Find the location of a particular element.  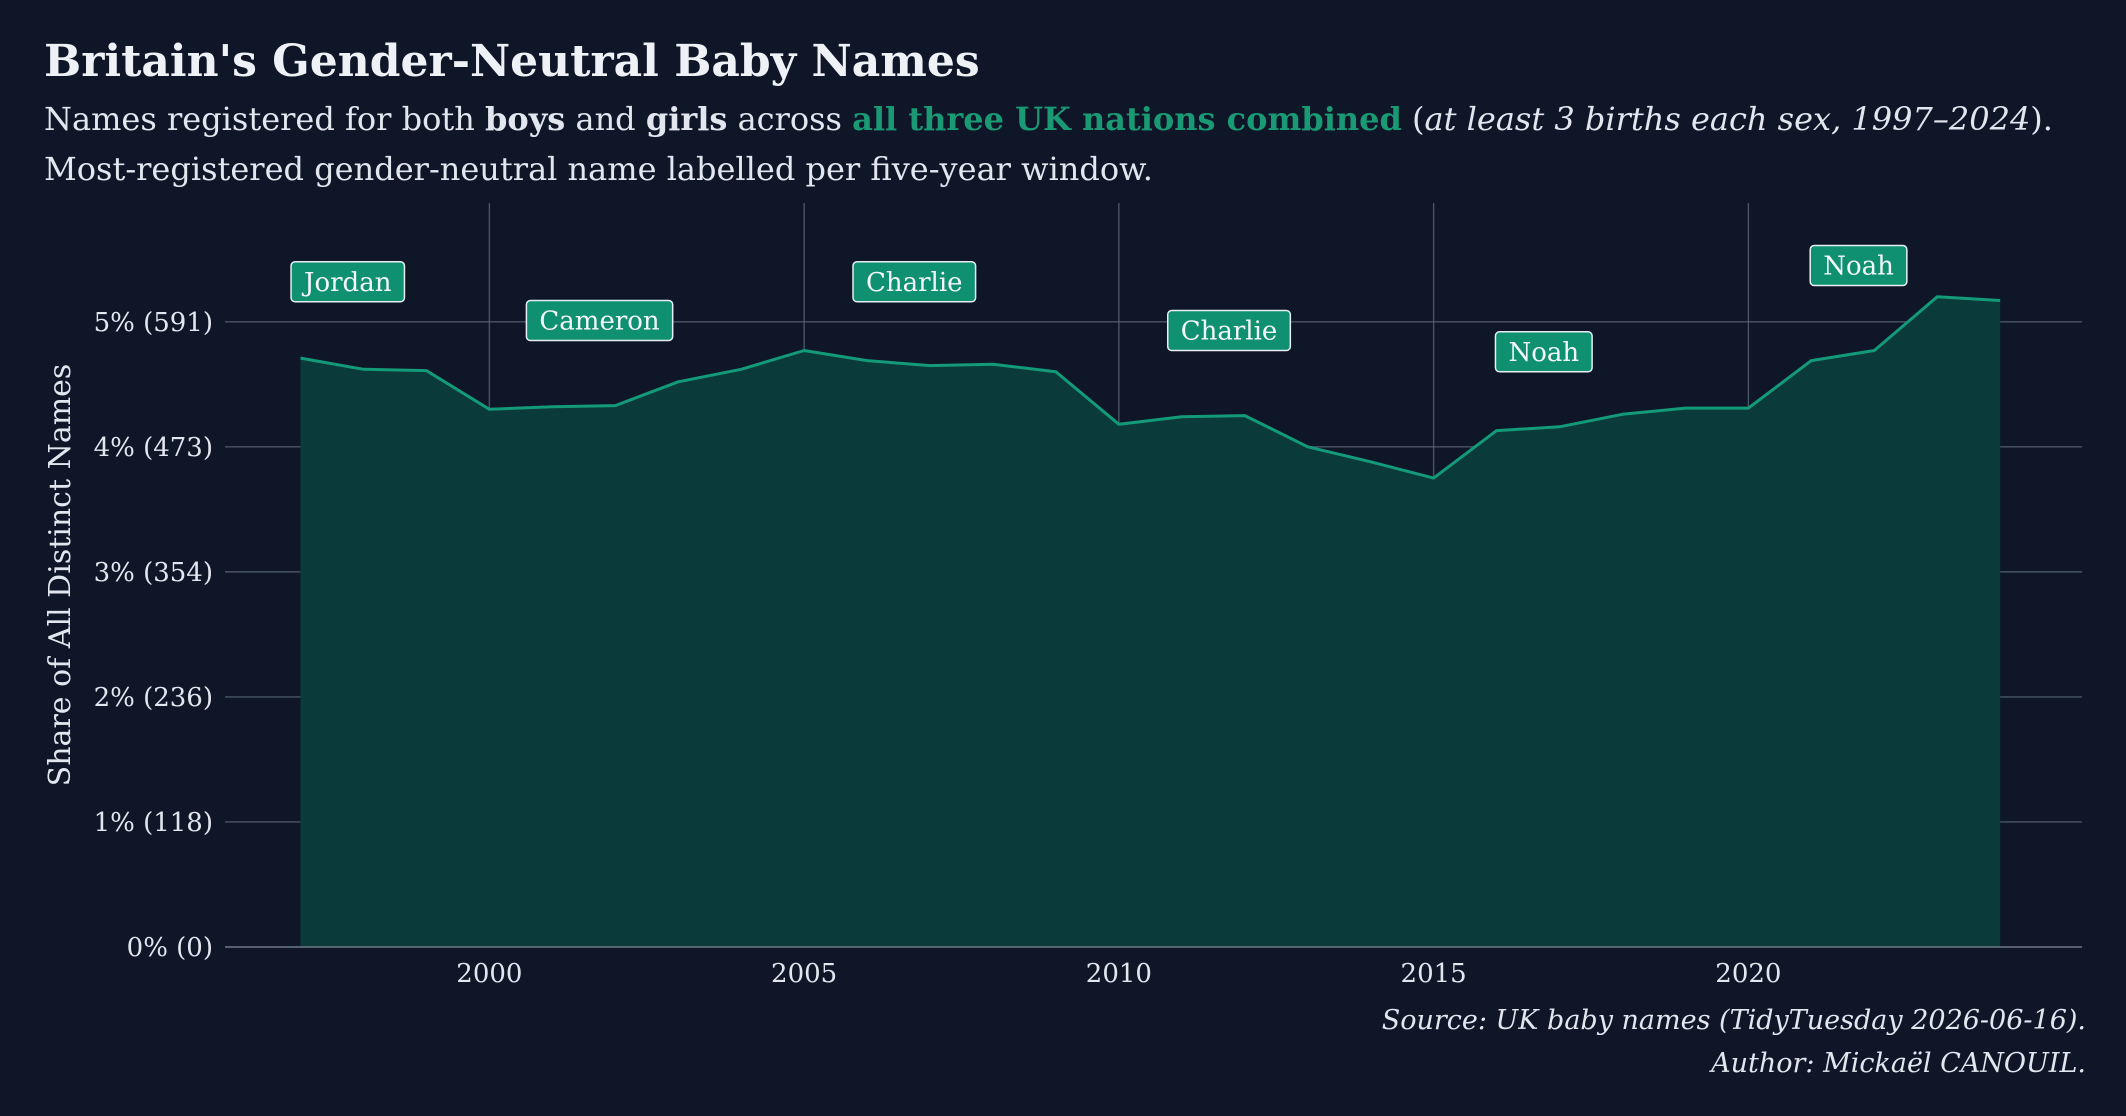

annotation-label-2: Charlie is located at coordinates (914, 282).